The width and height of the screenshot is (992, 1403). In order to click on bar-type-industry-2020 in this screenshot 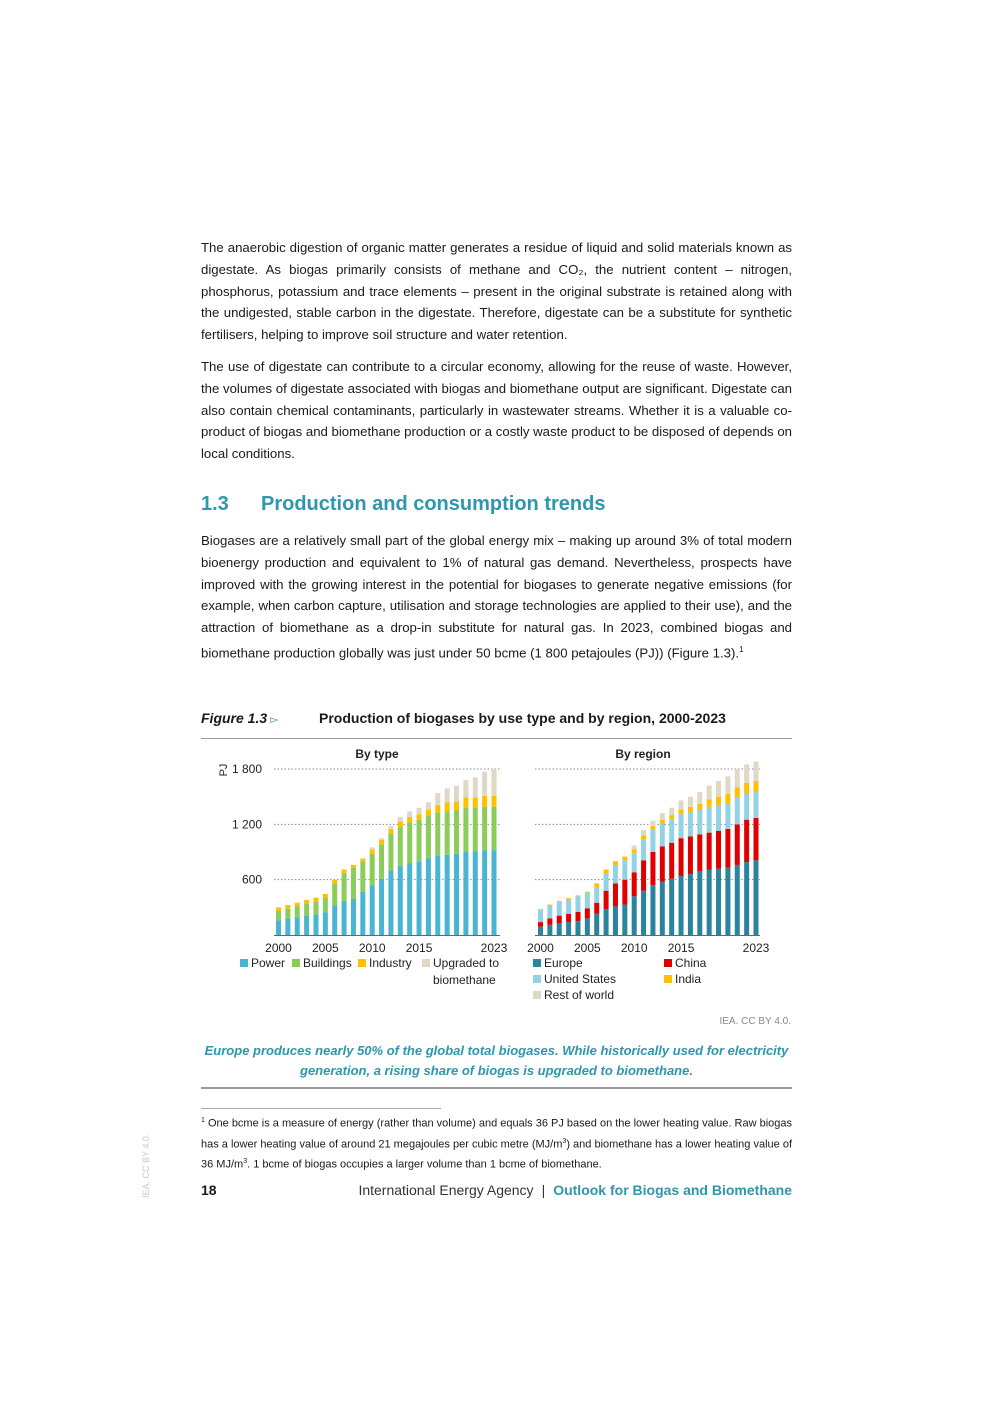, I will do `click(466, 802)`.